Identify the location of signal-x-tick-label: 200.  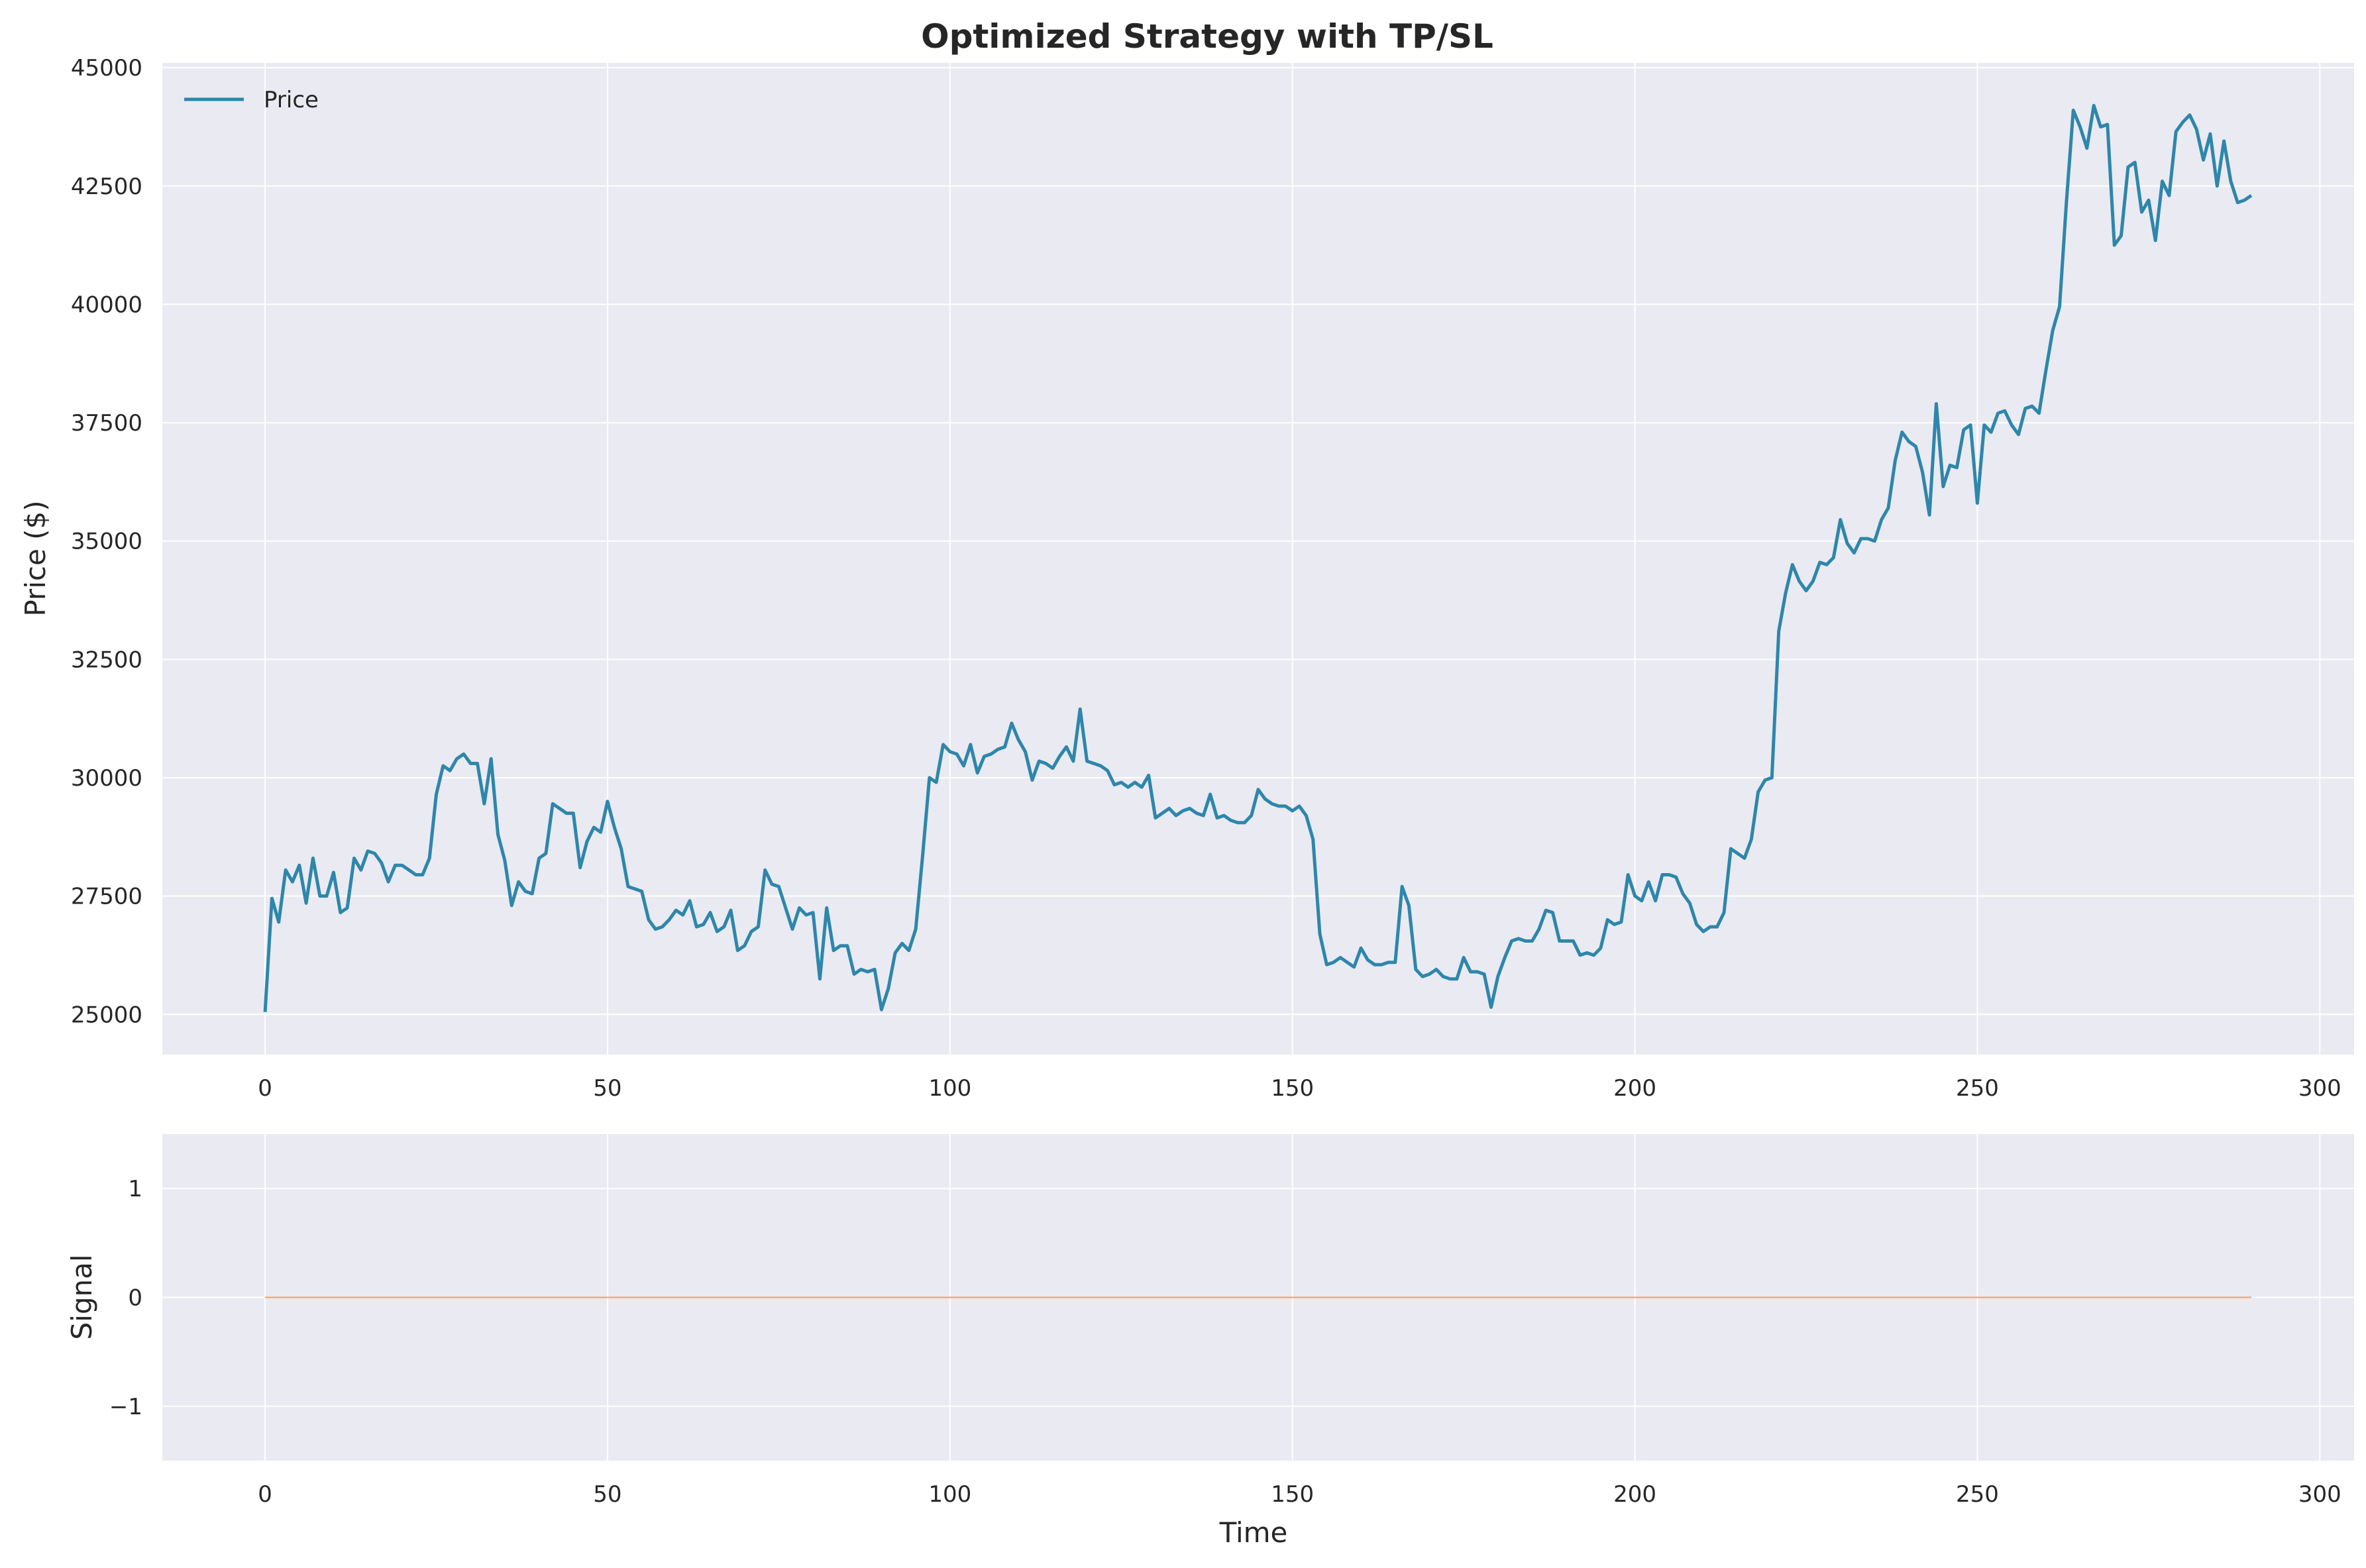
(1634, 1494).